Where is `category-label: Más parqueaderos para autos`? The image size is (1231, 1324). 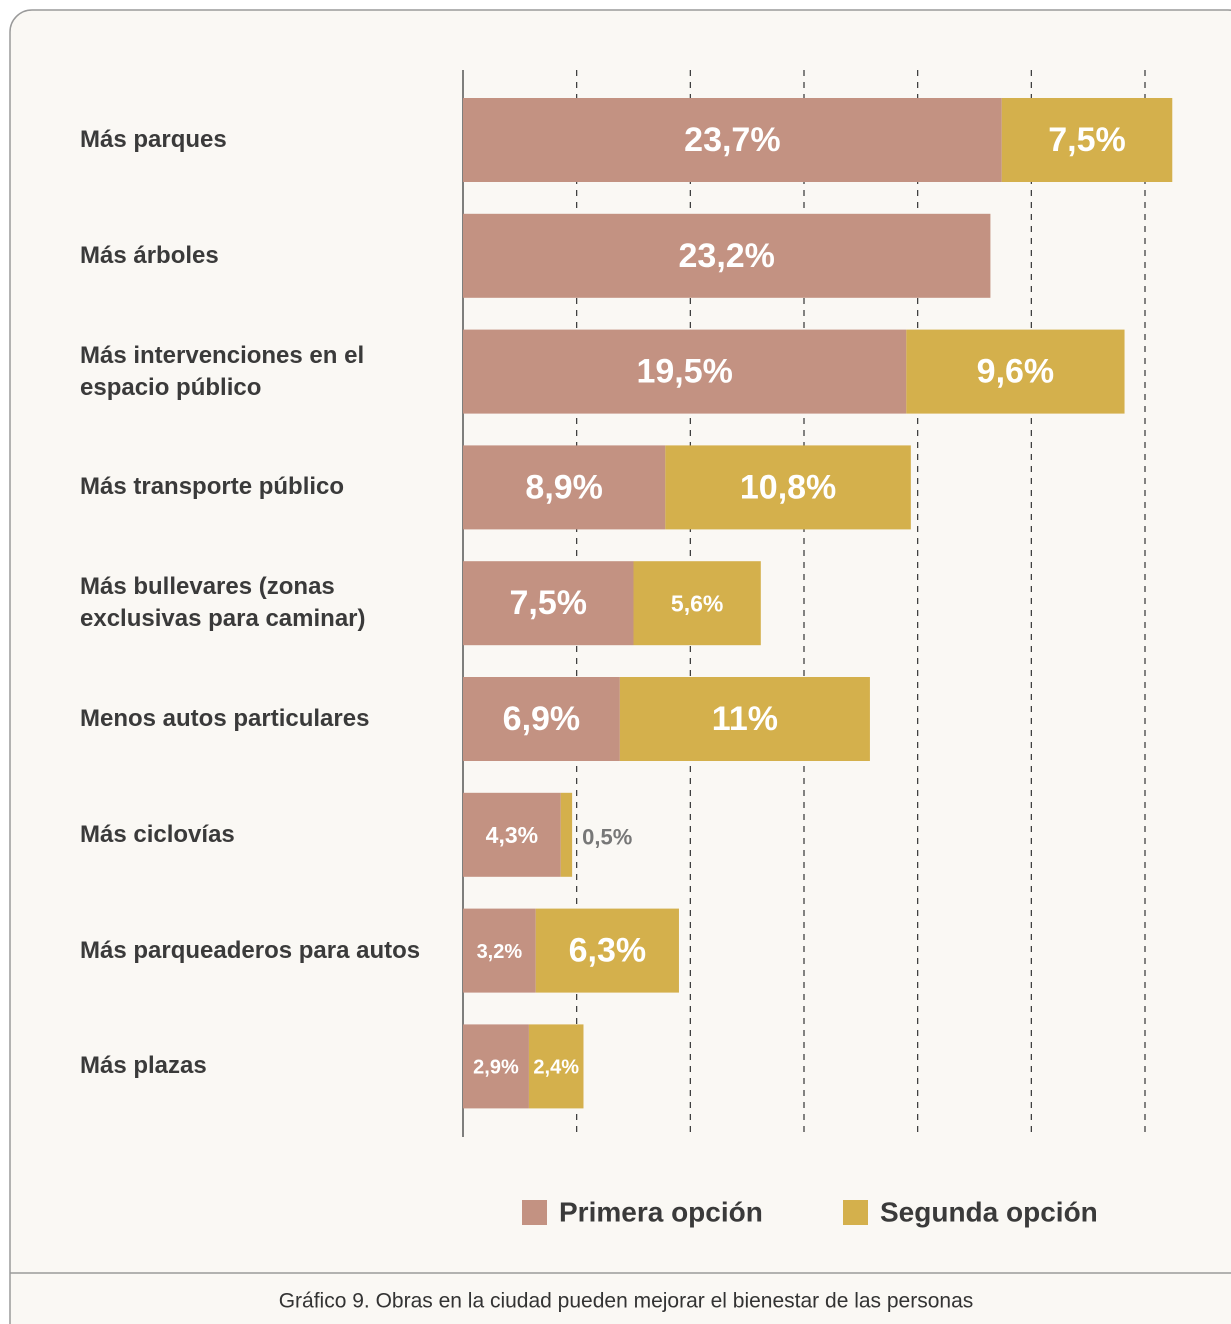
category-label: Más parqueaderos para autos is located at coordinates (250, 950).